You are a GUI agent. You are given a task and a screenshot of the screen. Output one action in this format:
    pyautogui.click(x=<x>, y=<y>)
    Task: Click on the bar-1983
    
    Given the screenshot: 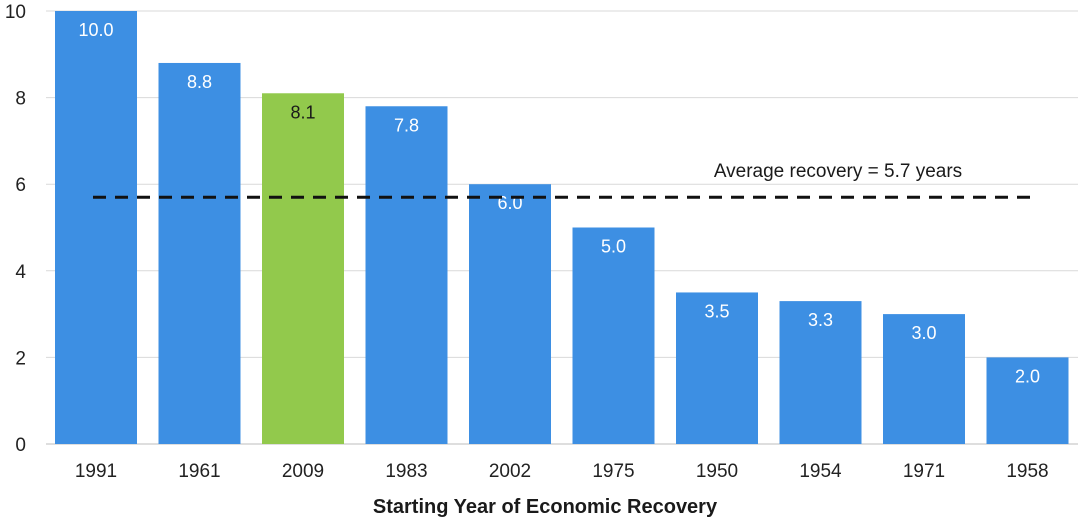 What is the action you would take?
    pyautogui.click(x=406, y=275)
    